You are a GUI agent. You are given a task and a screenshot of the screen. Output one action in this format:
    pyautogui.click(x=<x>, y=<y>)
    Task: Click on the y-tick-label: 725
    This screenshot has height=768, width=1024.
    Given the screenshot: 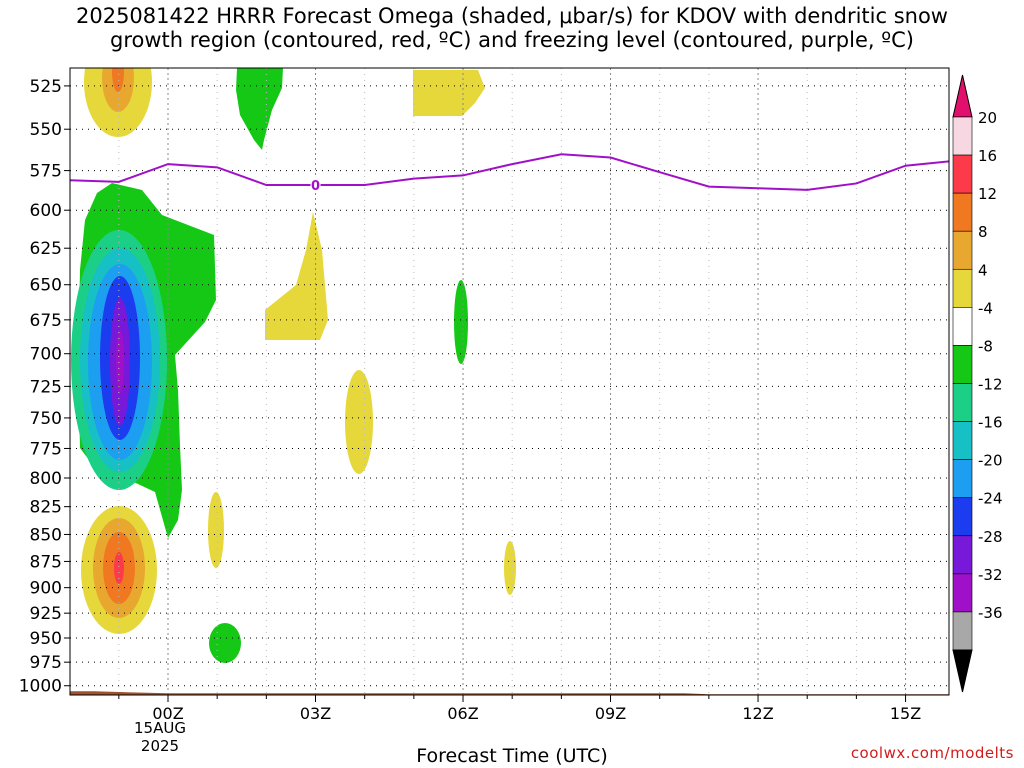 What is the action you would take?
    pyautogui.click(x=46, y=387)
    